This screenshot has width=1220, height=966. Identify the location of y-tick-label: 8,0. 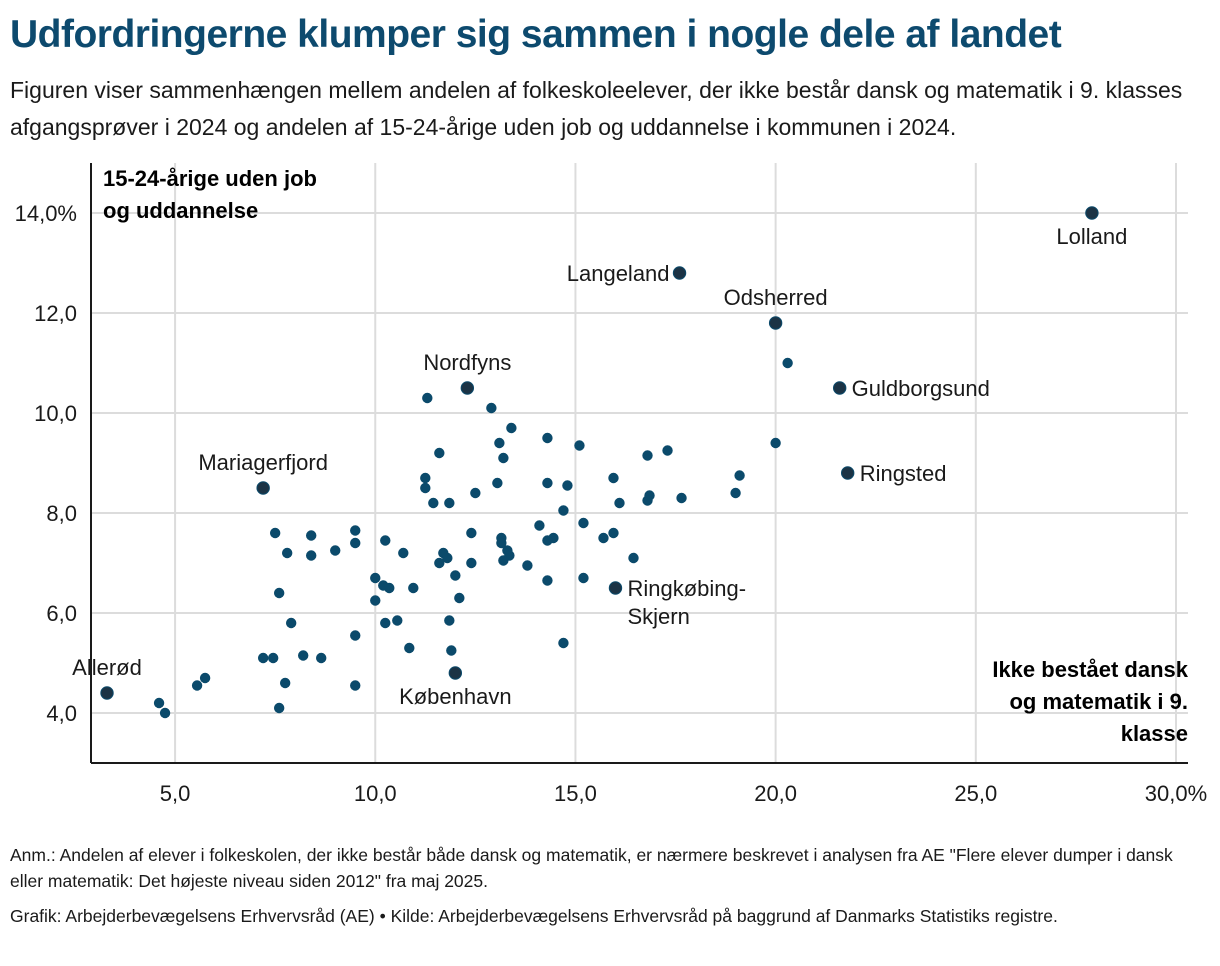
(61, 513).